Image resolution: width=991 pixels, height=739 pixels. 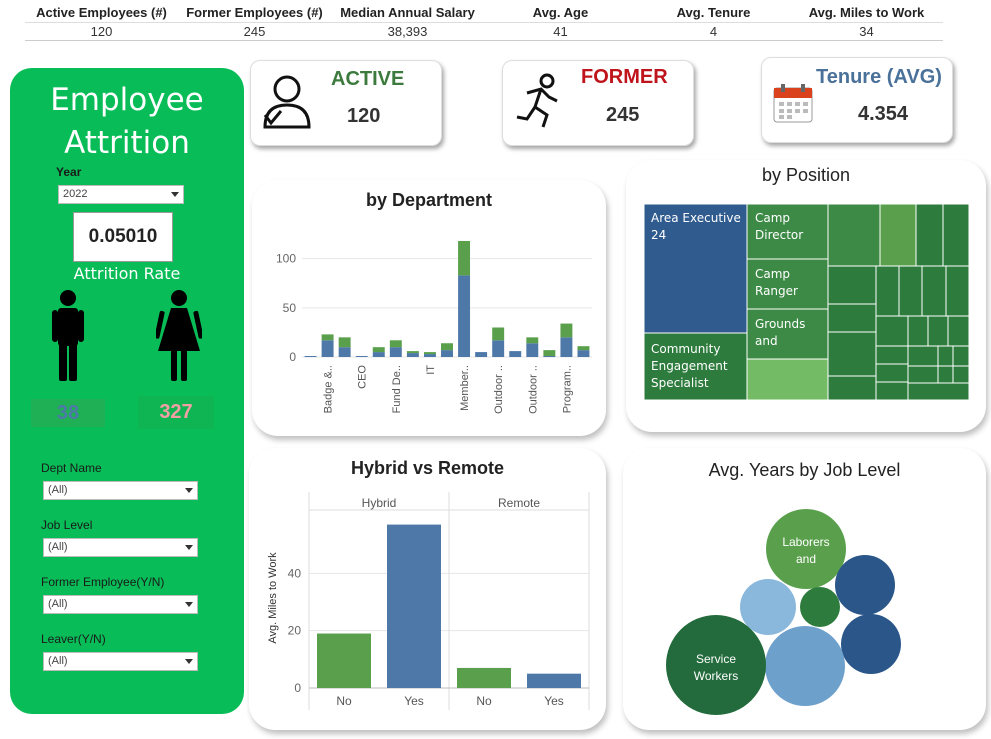 What do you see at coordinates (696, 269) in the screenshot?
I see `treemap-area-executive` at bounding box center [696, 269].